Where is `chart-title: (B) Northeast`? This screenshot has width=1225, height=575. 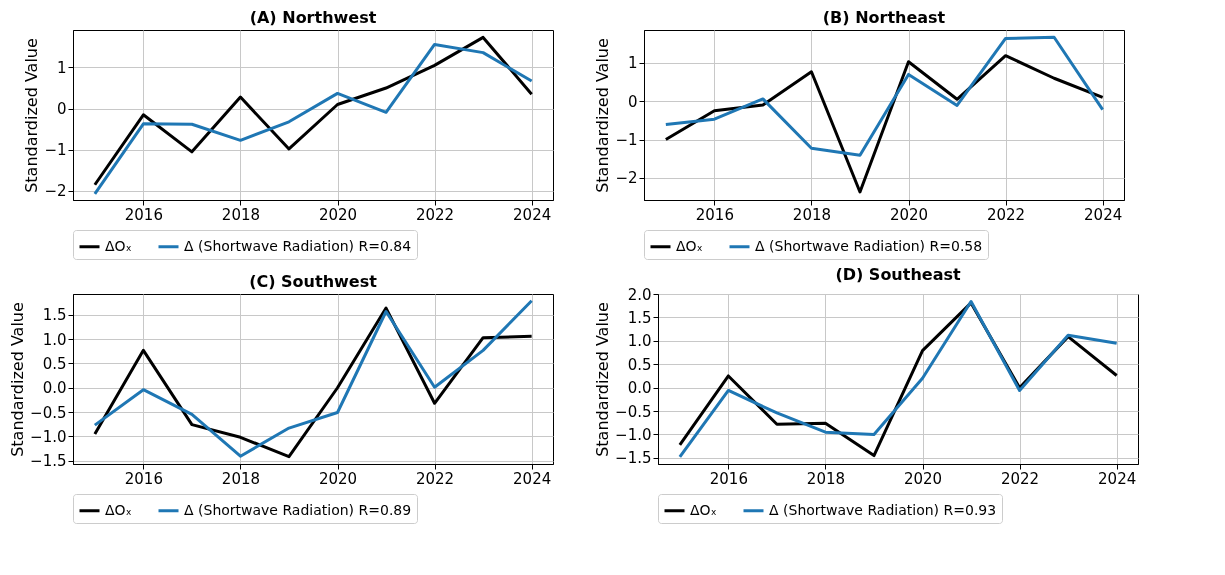 chart-title: (B) Northeast is located at coordinates (884, 17).